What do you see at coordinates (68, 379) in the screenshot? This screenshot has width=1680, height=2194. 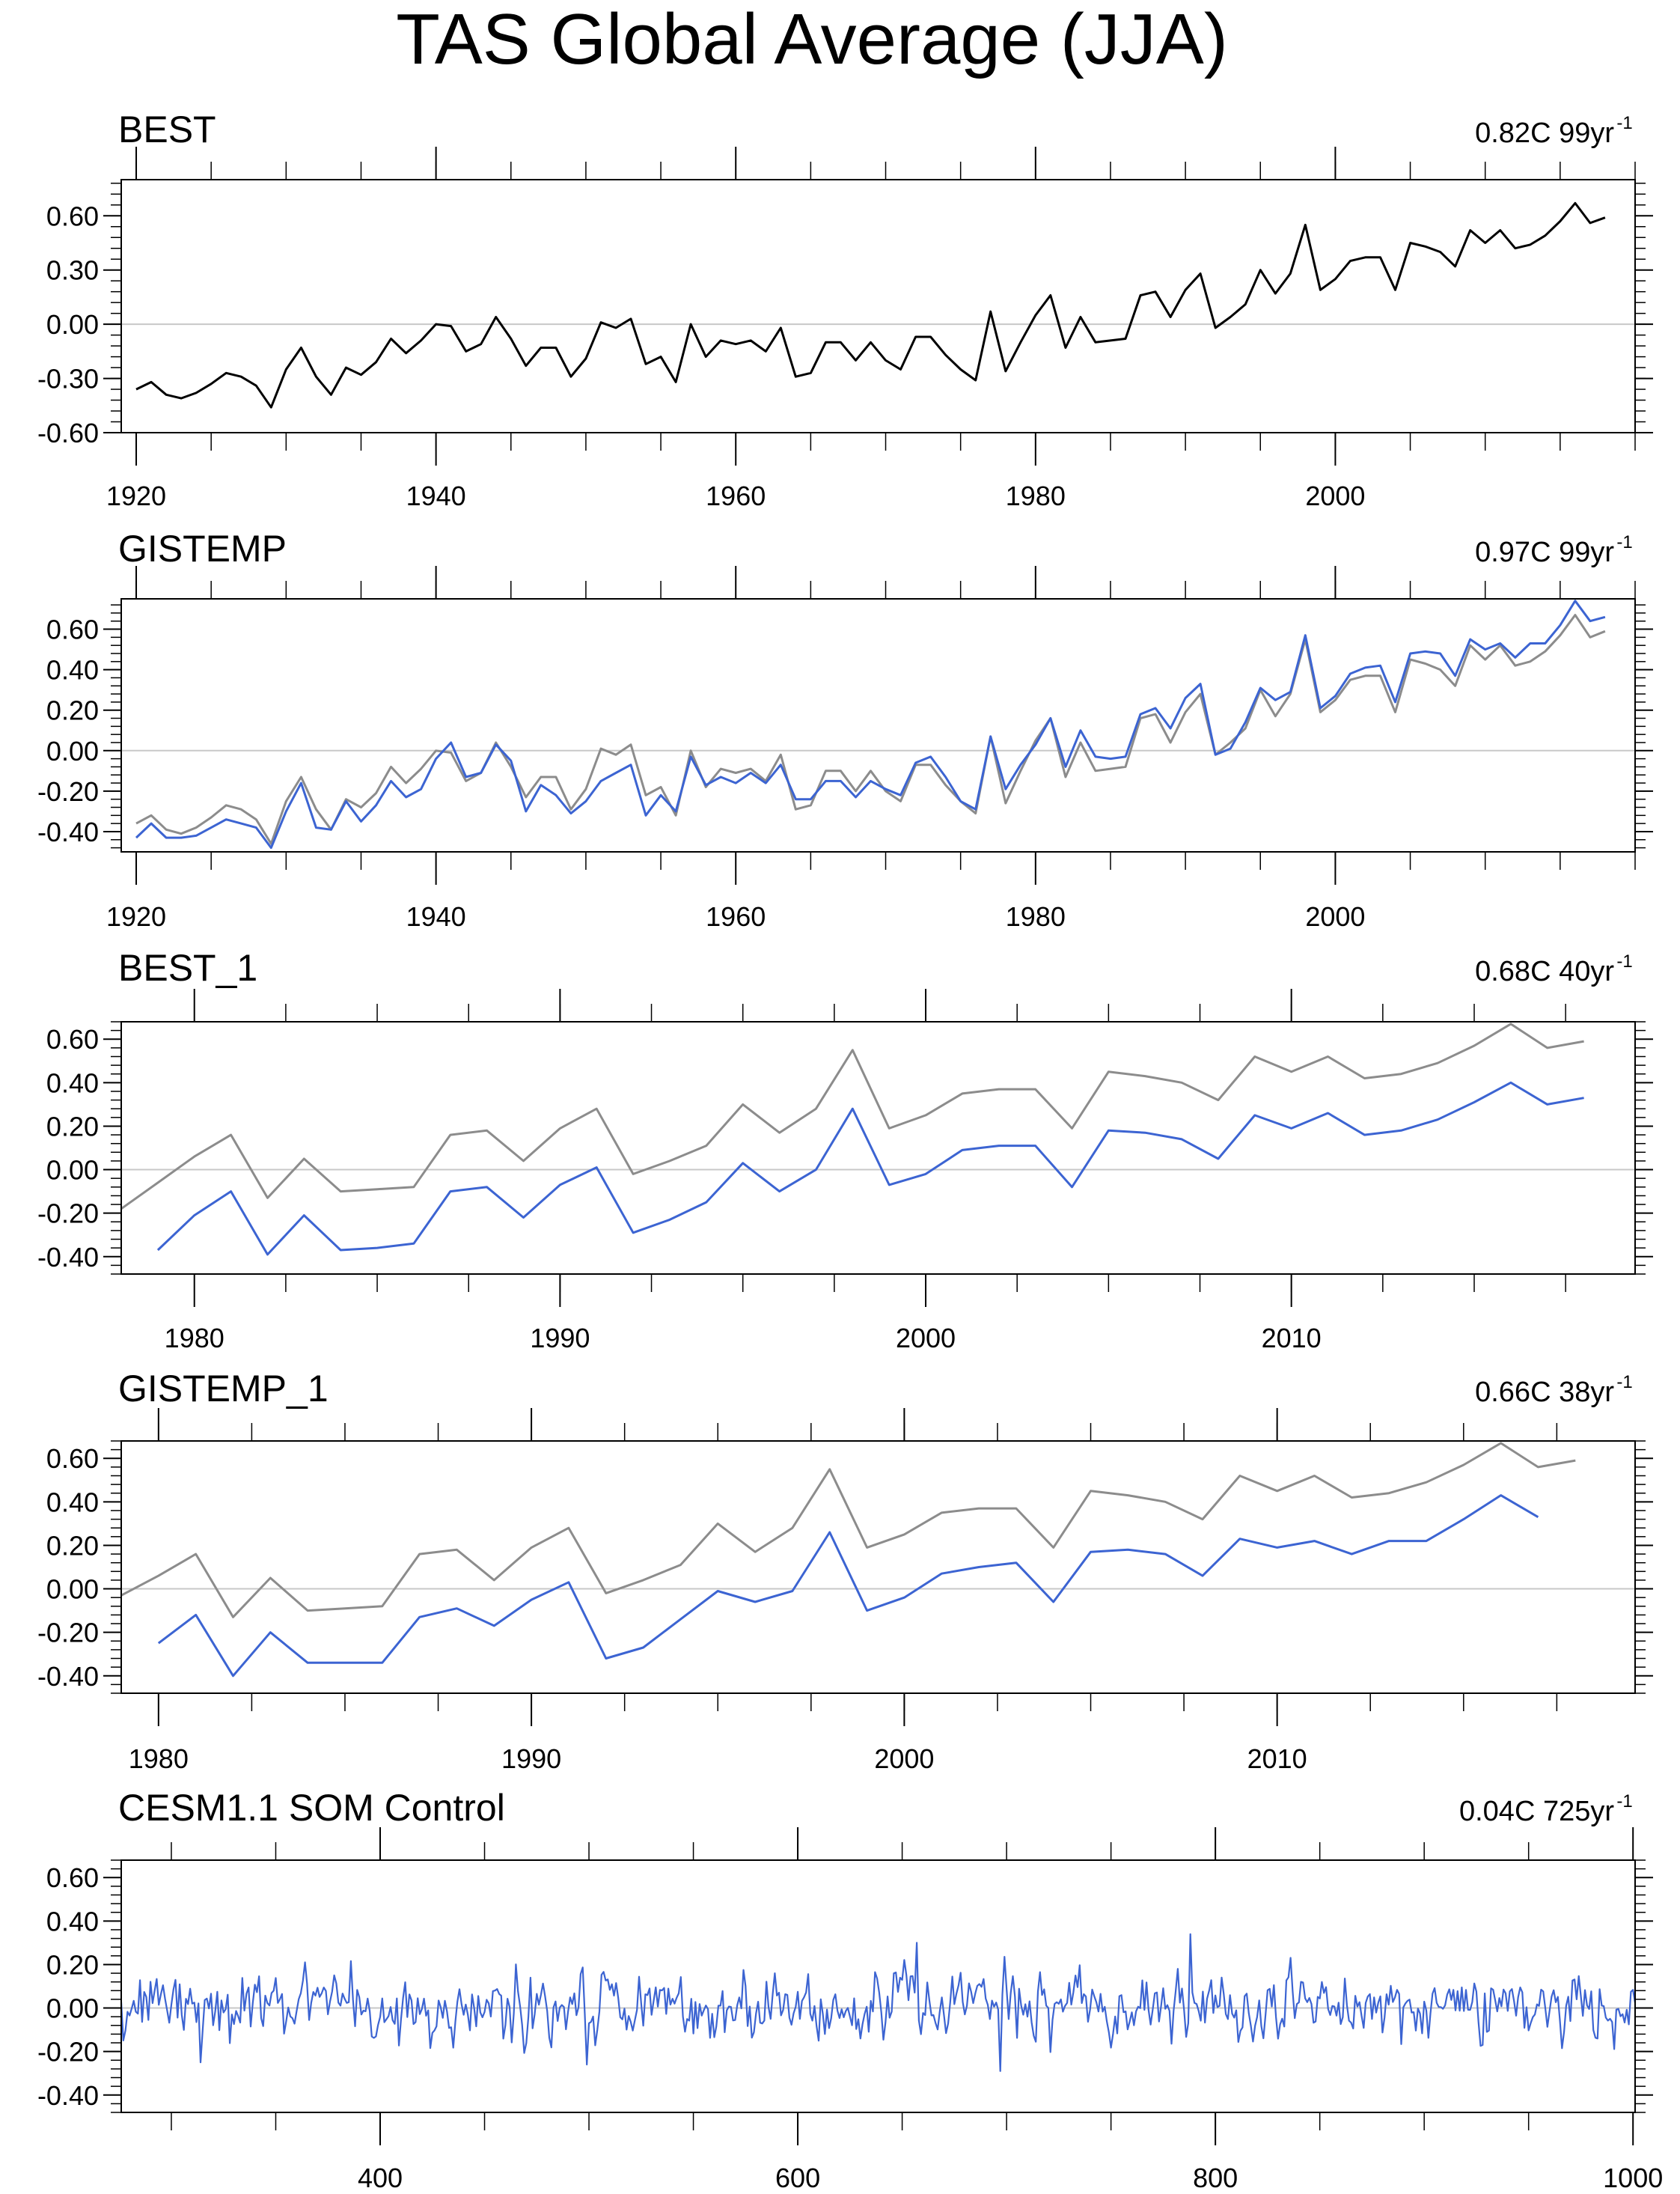 I see `y-tick-label: -0.30` at bounding box center [68, 379].